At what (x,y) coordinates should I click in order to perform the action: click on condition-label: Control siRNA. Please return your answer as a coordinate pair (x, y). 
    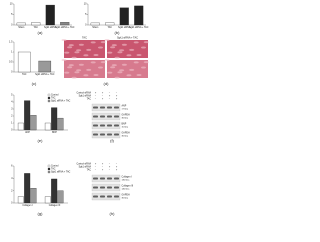
    Looking at the image, I should click on (83, 93).